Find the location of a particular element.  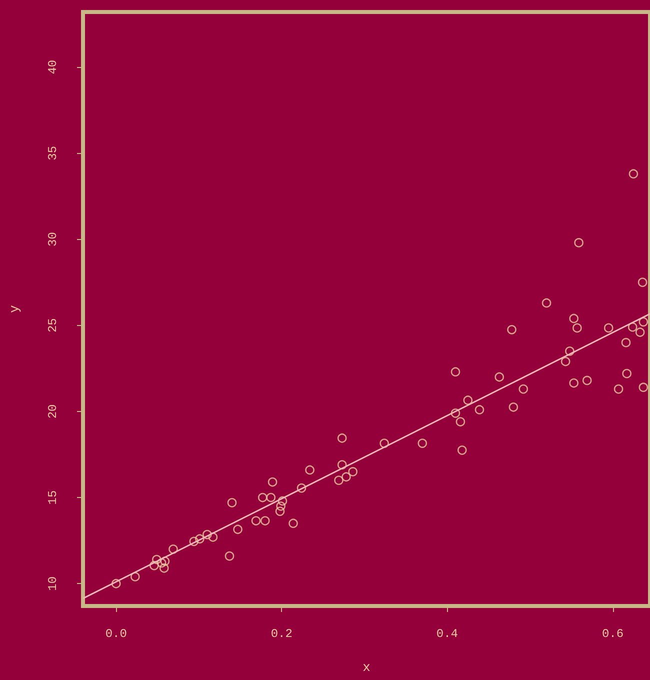

y-tick-label: 35 is located at coordinates (53, 153).